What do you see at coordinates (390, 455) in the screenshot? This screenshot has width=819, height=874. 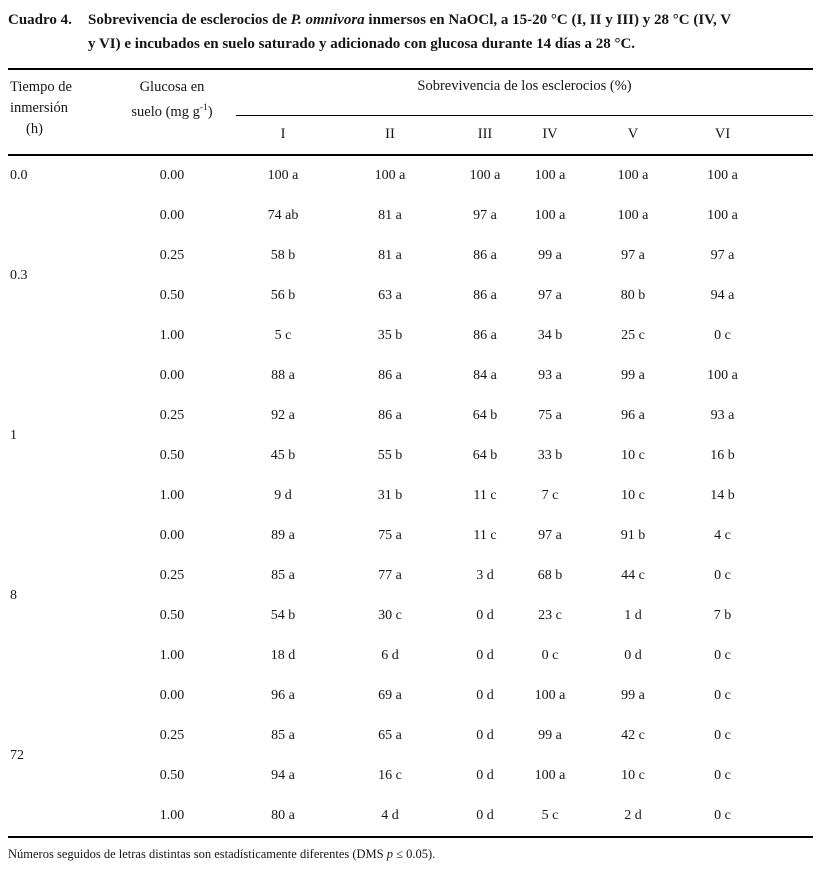 I see `value-cell: 55 b` at bounding box center [390, 455].